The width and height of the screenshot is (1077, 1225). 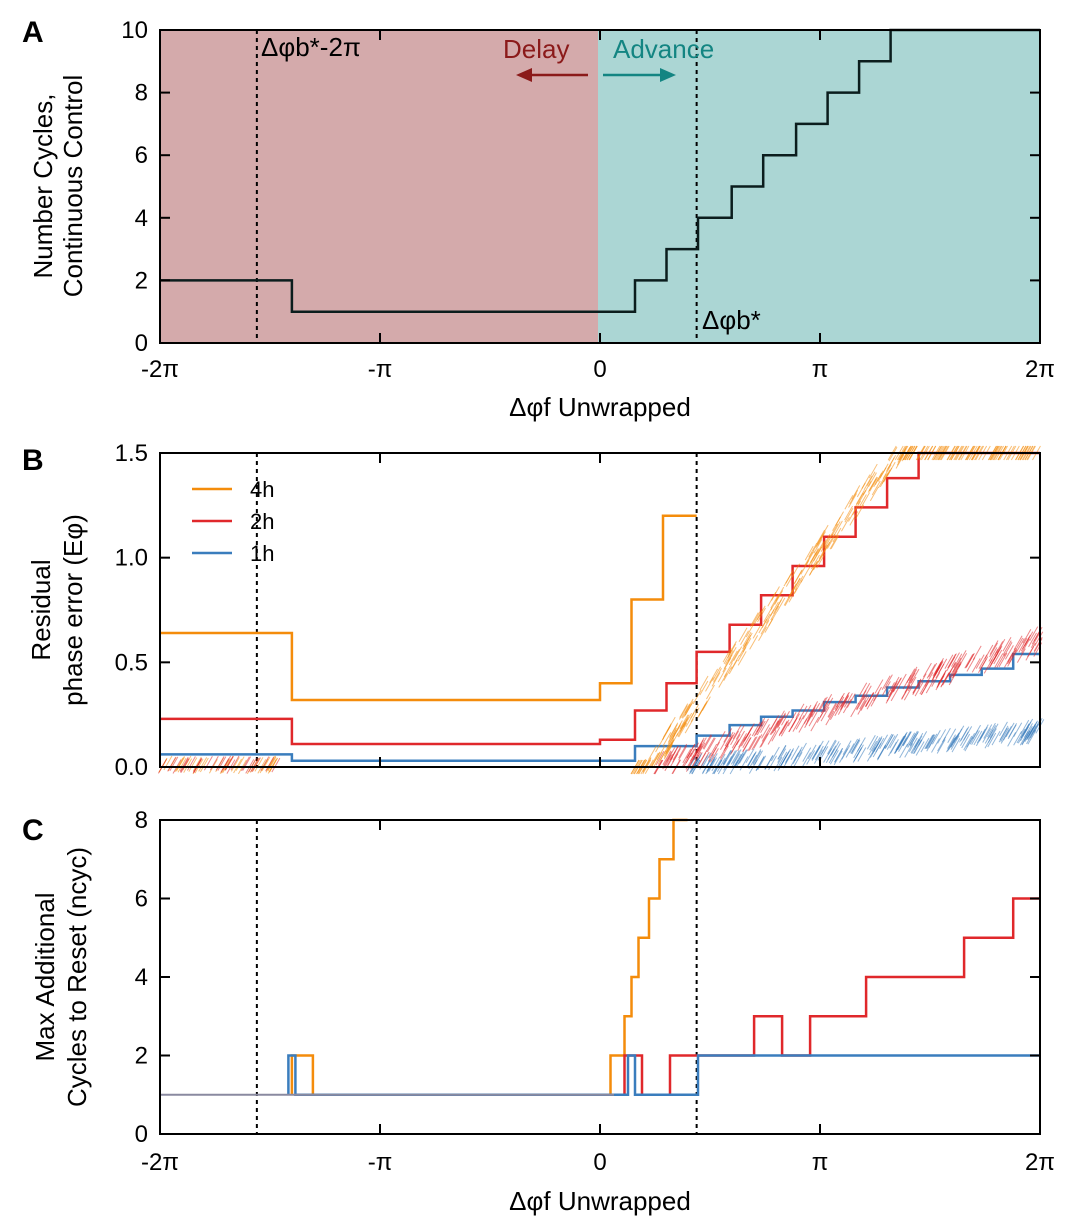 What do you see at coordinates (41, 609) in the screenshot?
I see `panel-b-ylabel-line1: Residual` at bounding box center [41, 609].